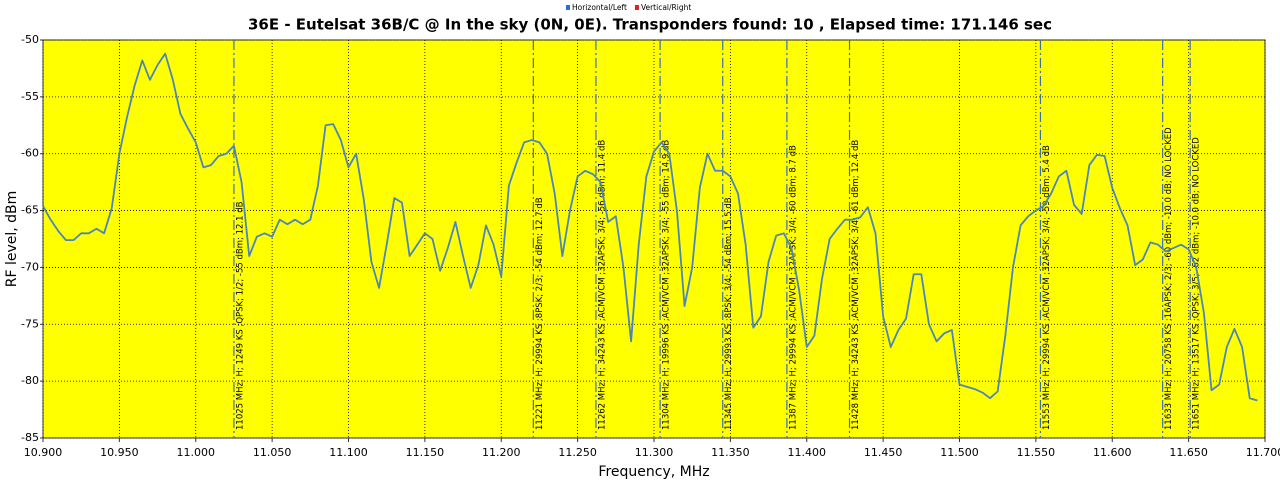 Image resolution: width=1280 pixels, height=480 pixels. Describe the element at coordinates (883, 452) in the screenshot. I see `x-tick-label: 11.450` at that location.